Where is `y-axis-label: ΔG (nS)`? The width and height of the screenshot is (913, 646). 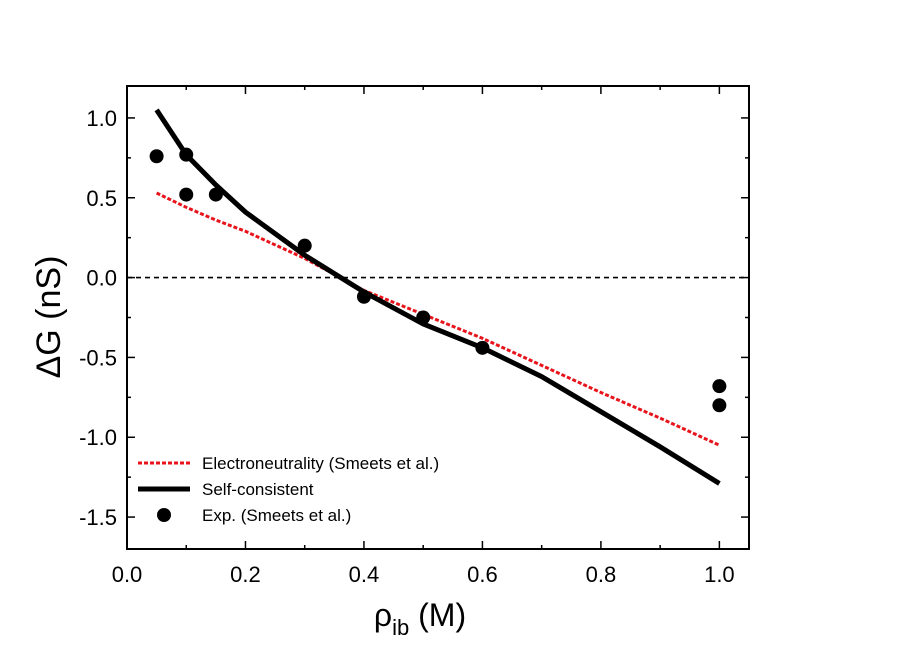 y-axis-label: ΔG (nS) is located at coordinates (49, 317).